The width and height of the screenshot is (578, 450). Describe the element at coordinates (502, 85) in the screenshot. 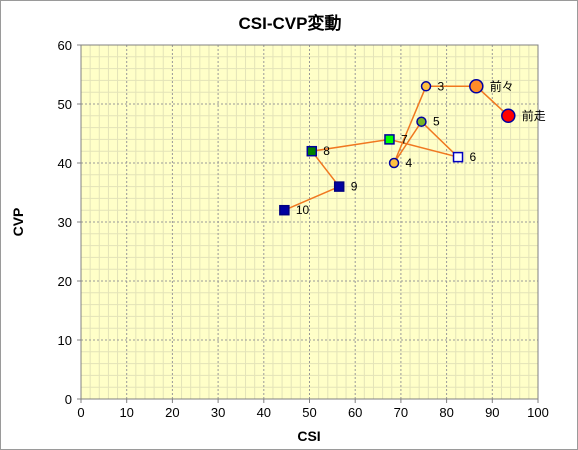

I see `data-point-label: 前々` at that location.